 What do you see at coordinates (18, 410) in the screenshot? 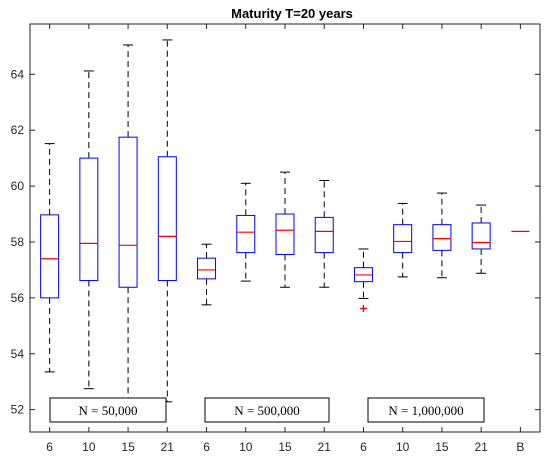
I see `y-tick-label: 52` at bounding box center [18, 410].